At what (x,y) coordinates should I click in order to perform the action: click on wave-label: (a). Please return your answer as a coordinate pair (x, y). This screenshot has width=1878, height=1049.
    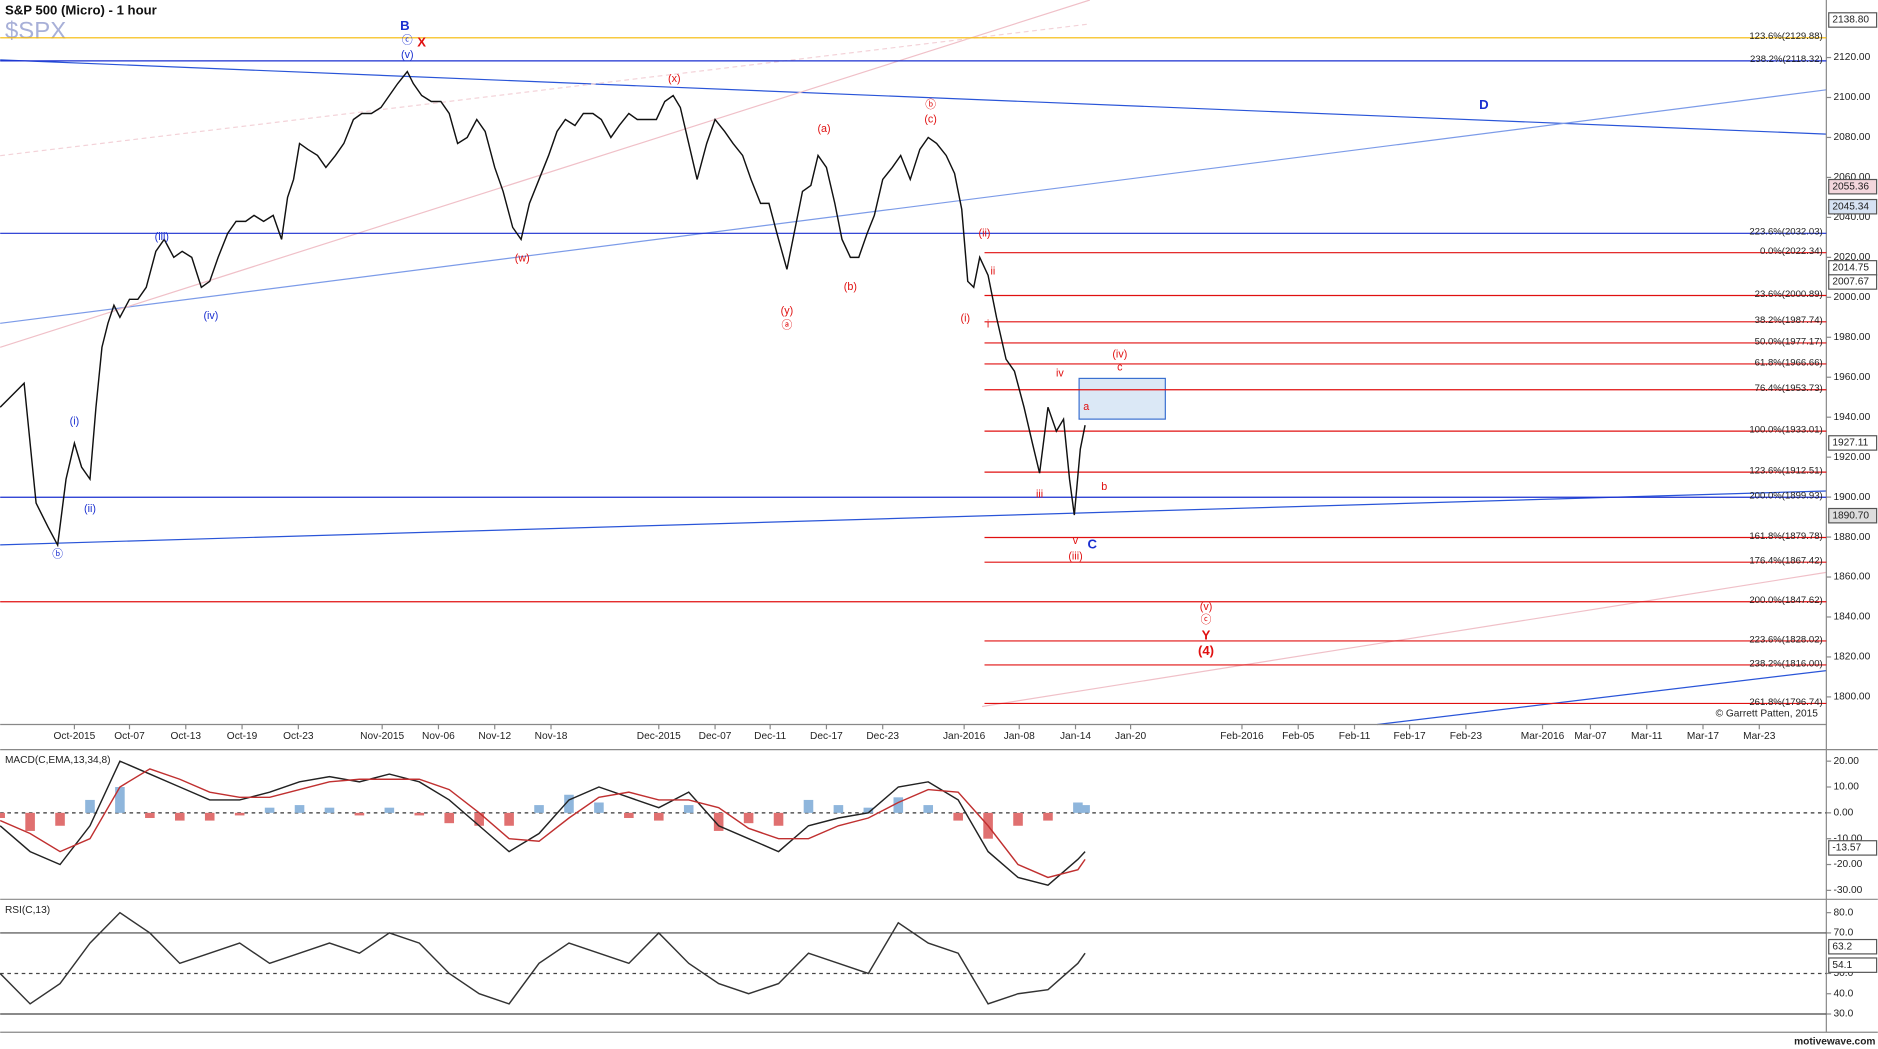
    Looking at the image, I should click on (823, 129).